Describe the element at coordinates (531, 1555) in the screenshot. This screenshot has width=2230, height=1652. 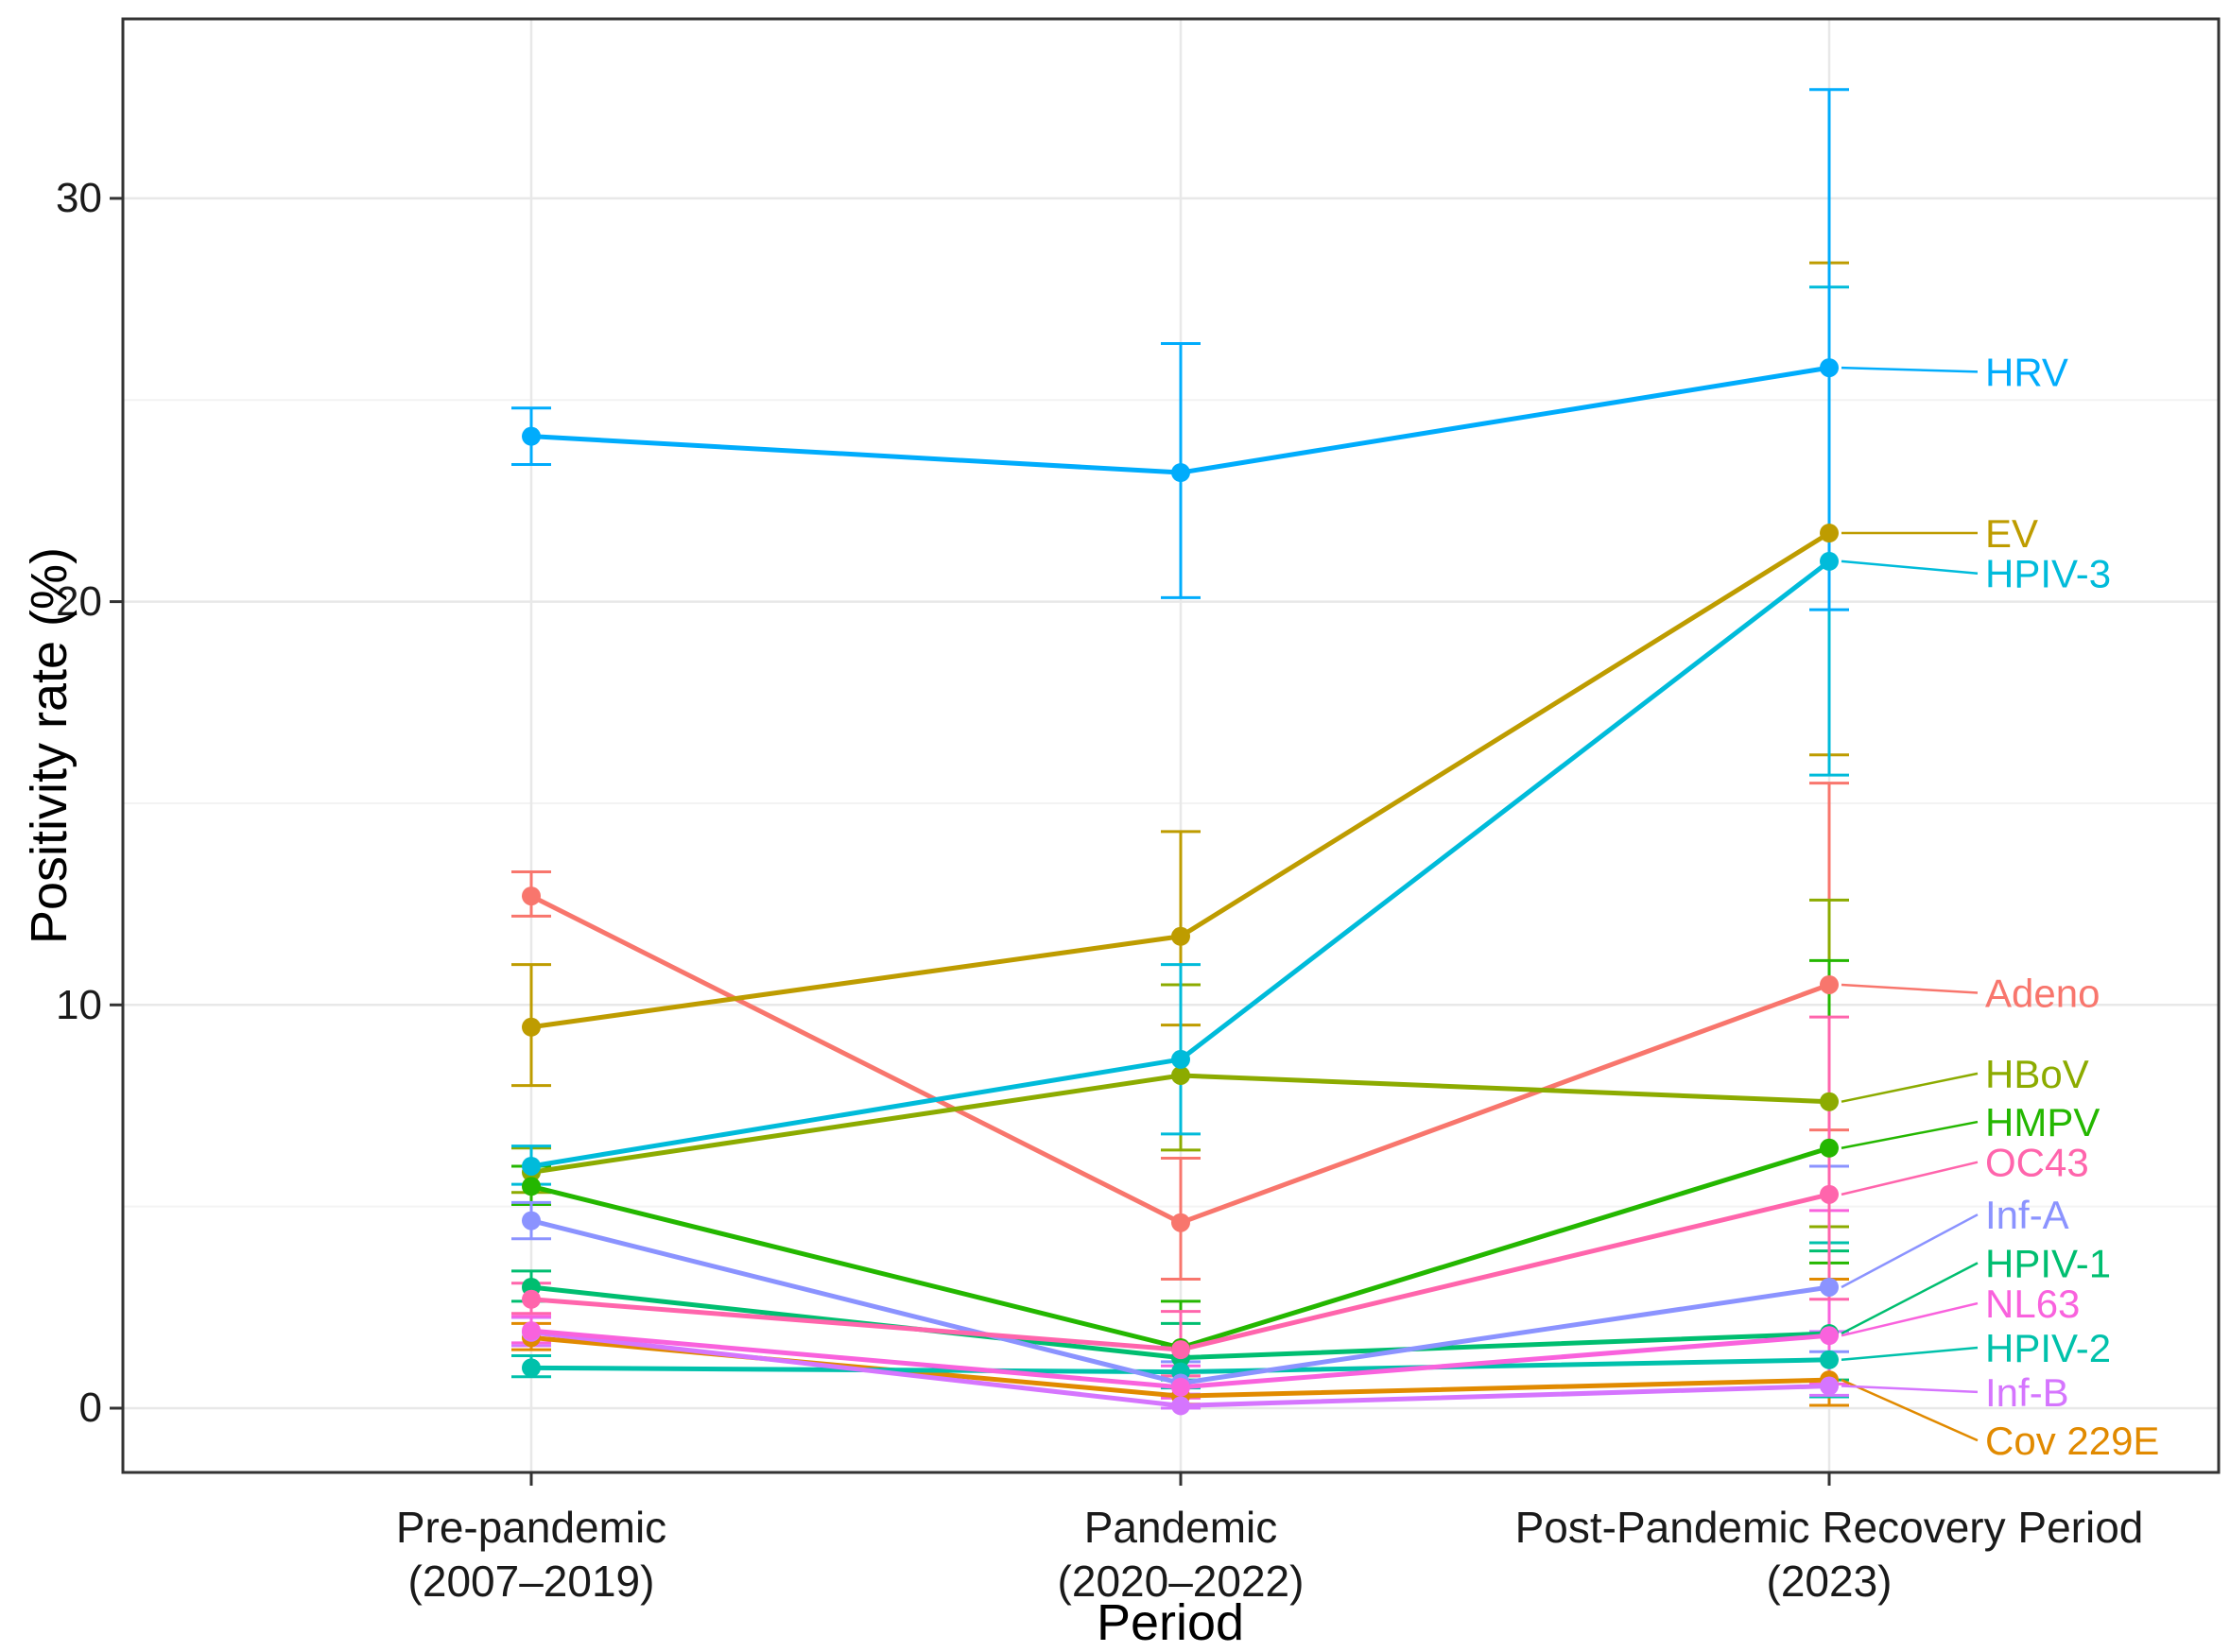
I see `x-tick-label-pre-pandemic: Pre-pandemic (2007–2019)` at that location.